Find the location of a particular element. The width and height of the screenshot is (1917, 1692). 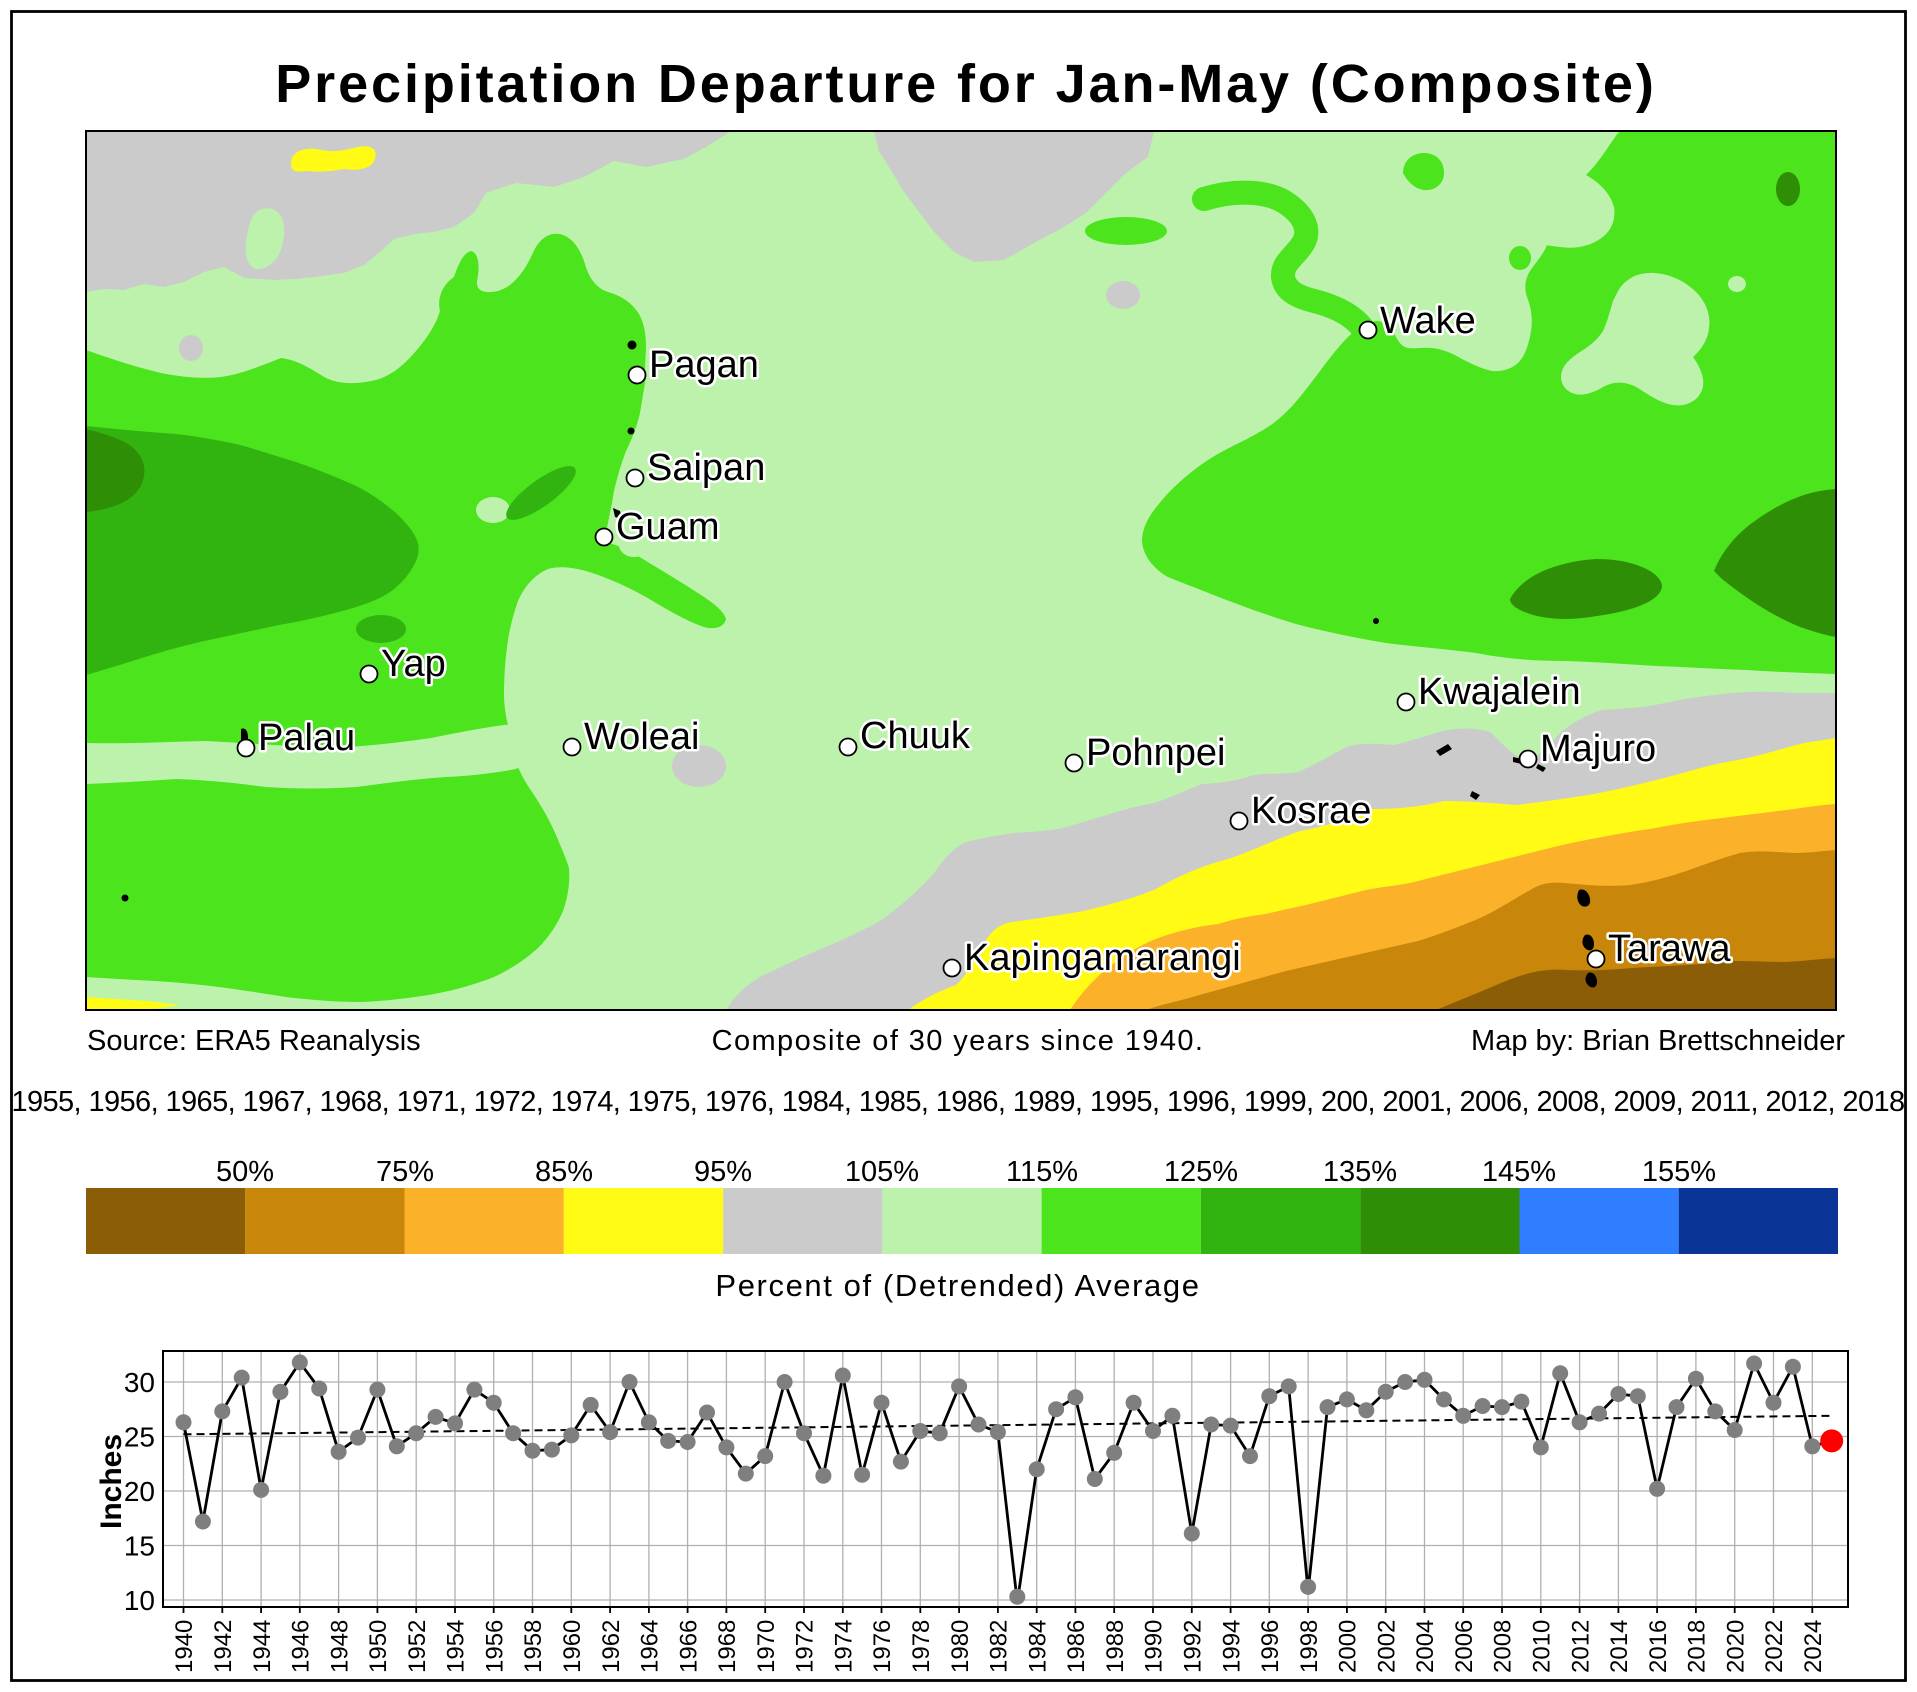

svg-text: 2000 is located at coordinates (1348, 1646).